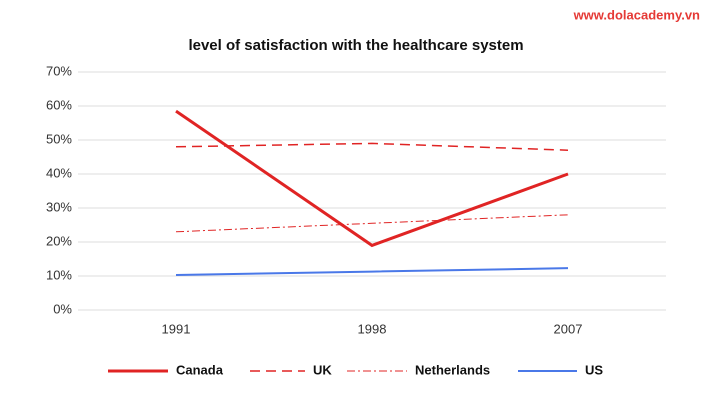 This screenshot has width=712, height=410. I want to click on legend-label: Netherlands, so click(452, 369).